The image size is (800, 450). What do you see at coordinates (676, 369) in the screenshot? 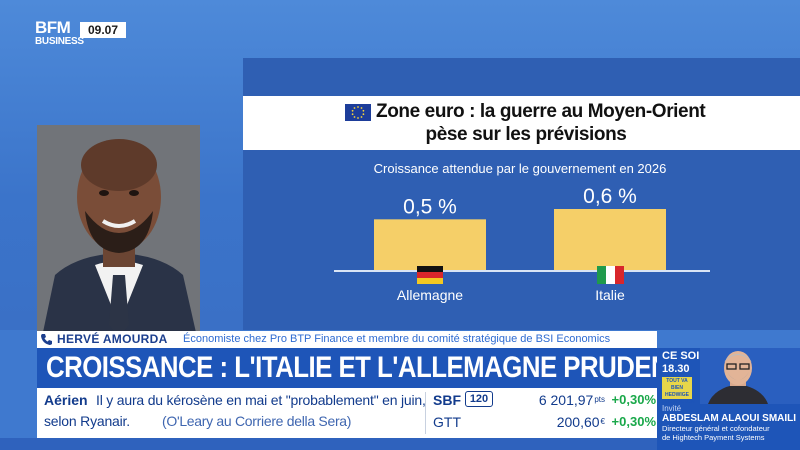
I see `promo-time: 18.30` at bounding box center [676, 369].